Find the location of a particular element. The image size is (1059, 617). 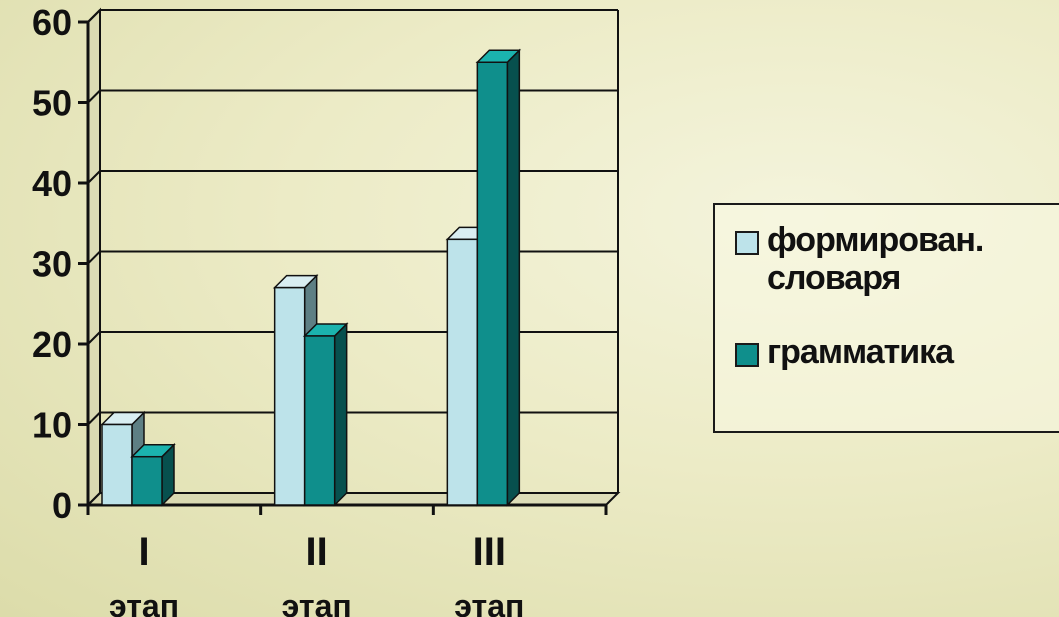

chart-legend: формирован. словаря грамматика is located at coordinates (886, 318).